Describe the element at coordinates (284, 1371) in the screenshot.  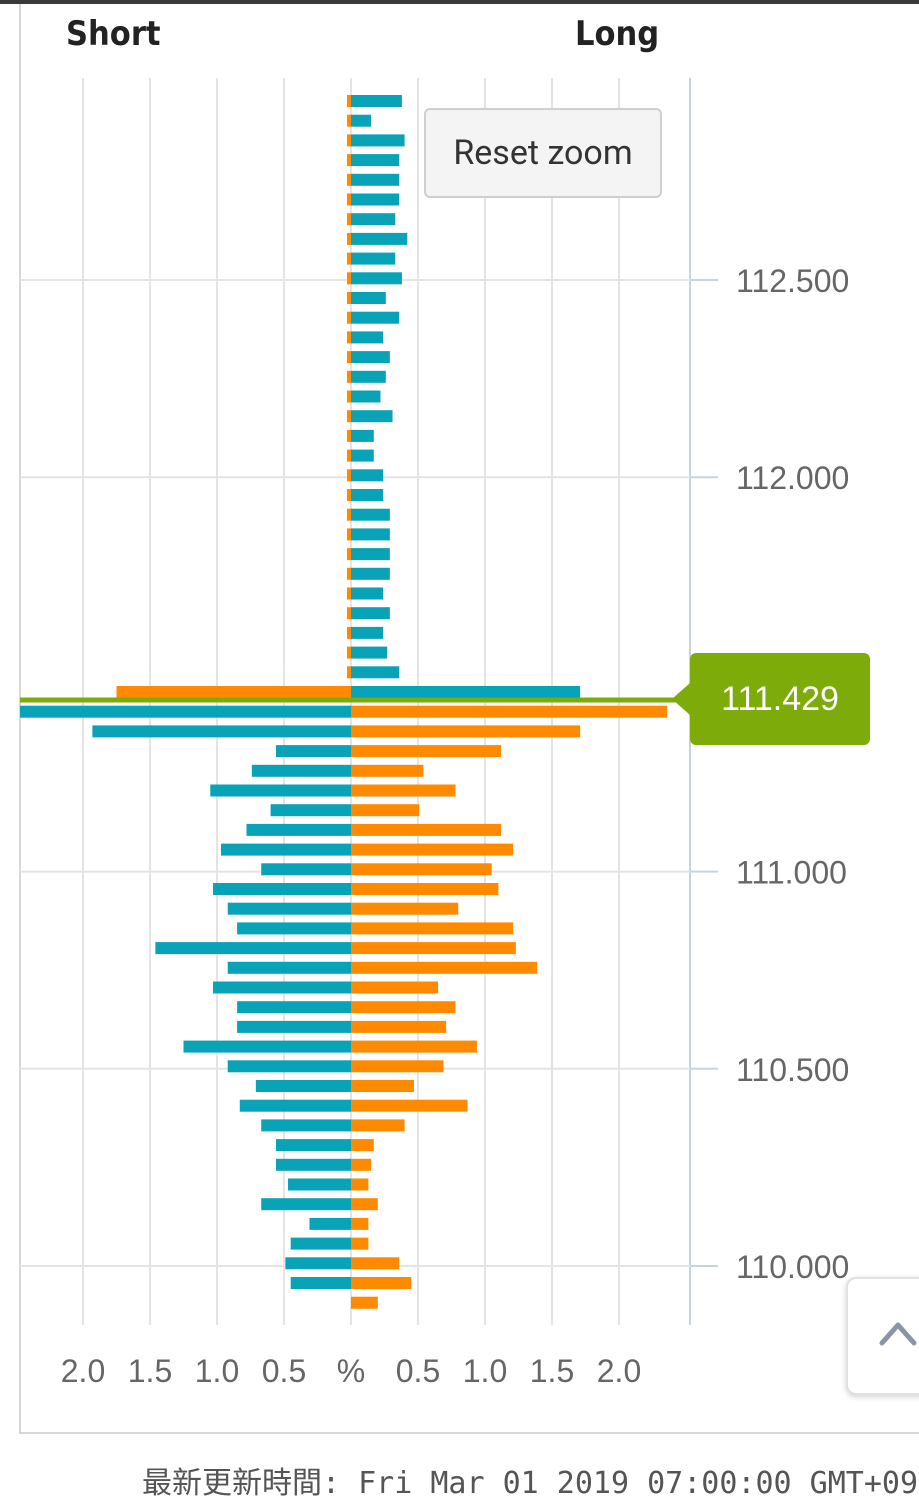
I see `x-tick-label: 0.5` at that location.